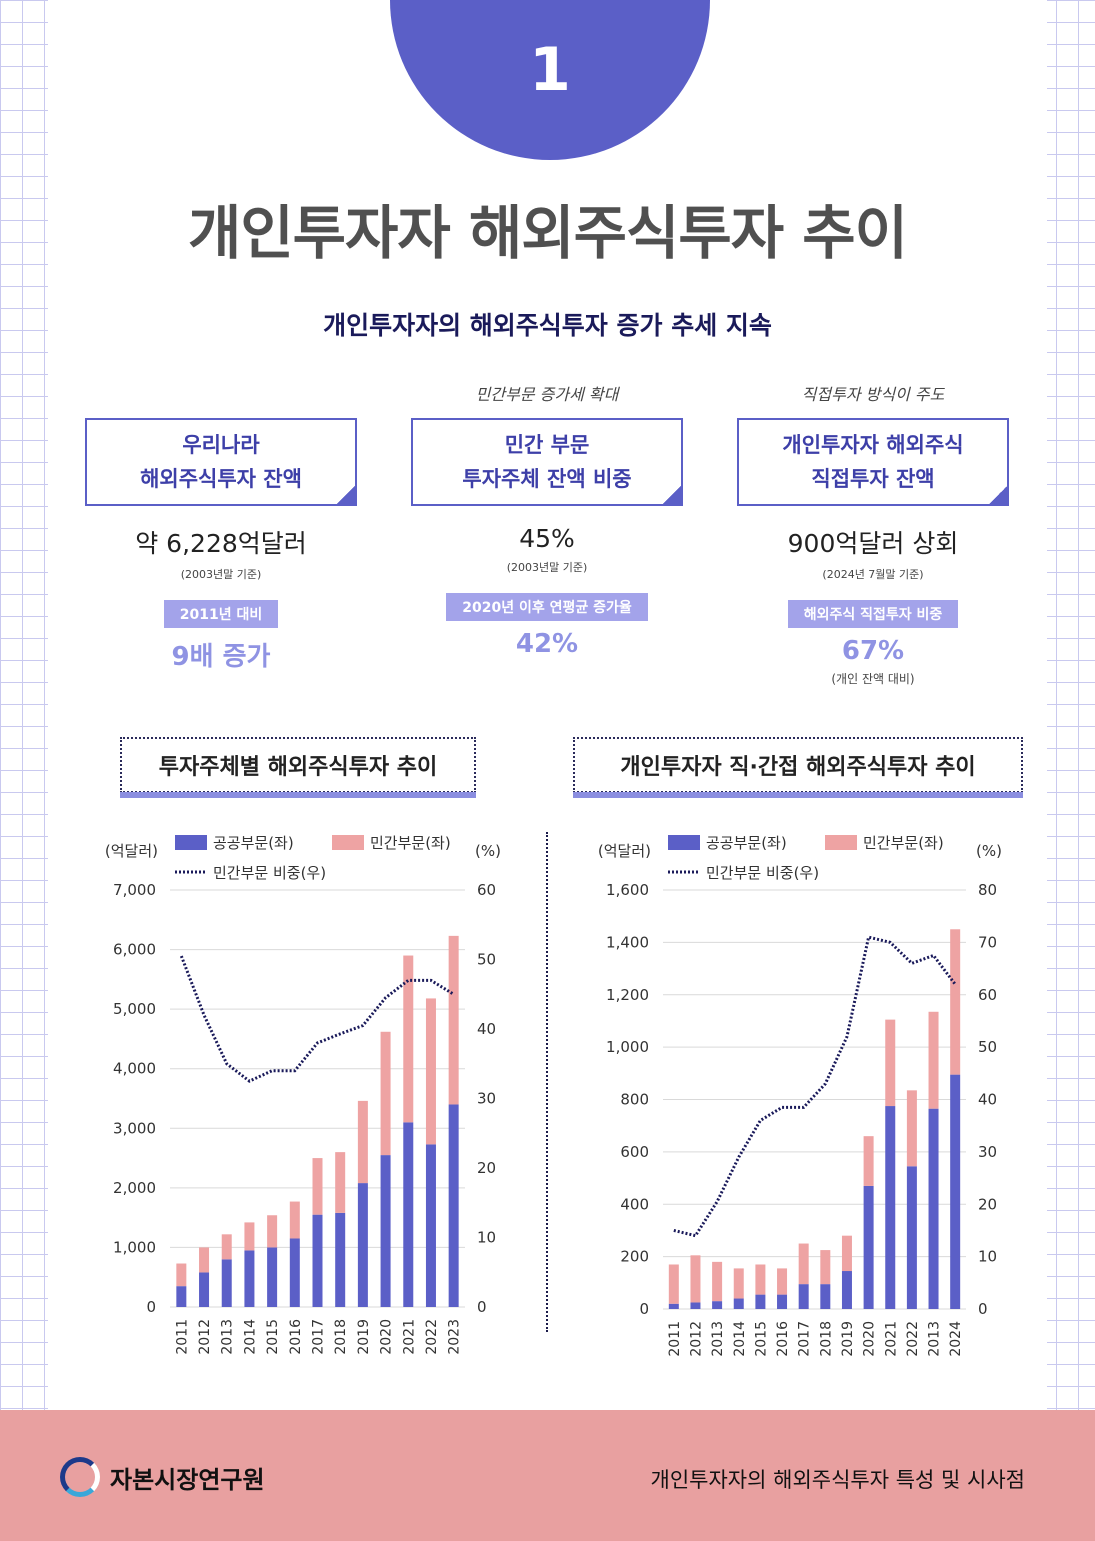 Image resolution: width=1095 pixels, height=1541 pixels. Describe the element at coordinates (341, 1337) in the screenshot. I see `x-tick-label: 2018` at that location.